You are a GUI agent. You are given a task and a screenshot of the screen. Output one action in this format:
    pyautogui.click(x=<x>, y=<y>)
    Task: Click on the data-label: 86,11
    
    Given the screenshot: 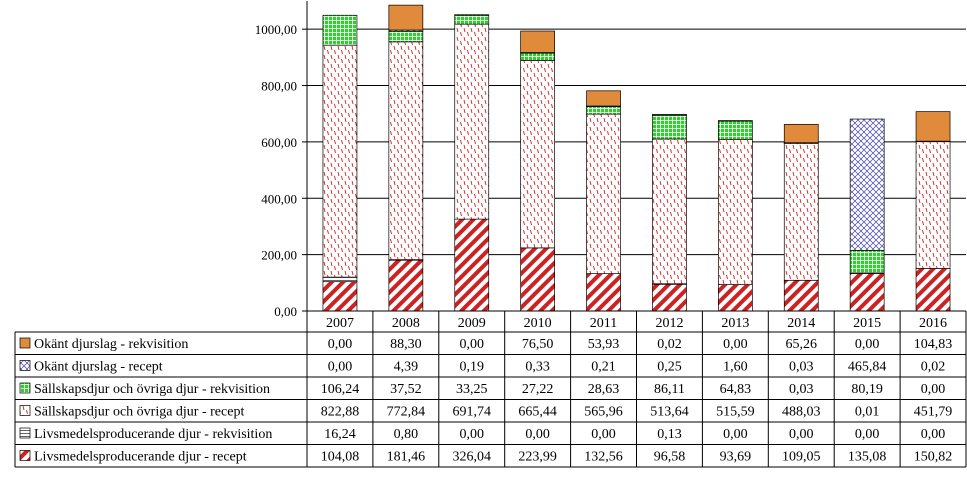 What is the action you would take?
    pyautogui.click(x=669, y=389)
    